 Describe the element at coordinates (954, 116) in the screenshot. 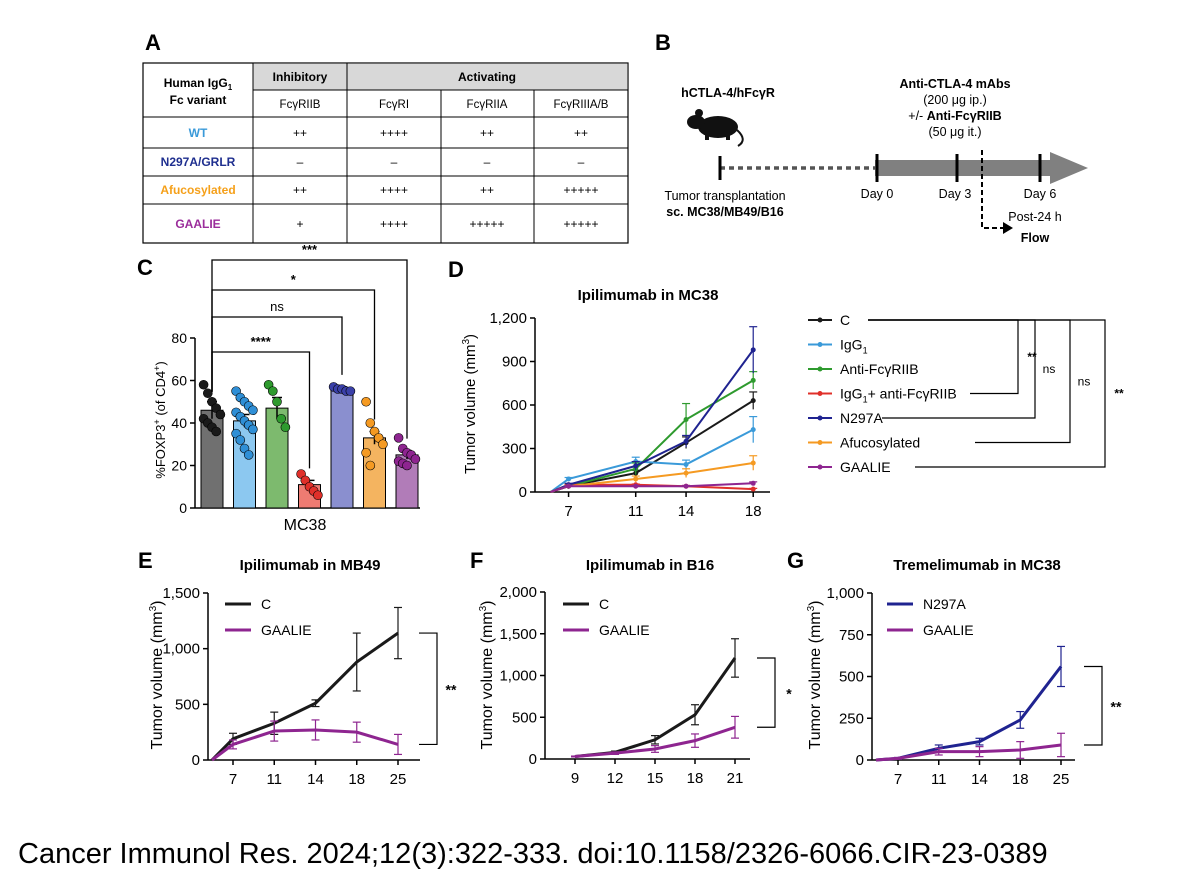

I see `treatment-combo: +/- Anti-FcγRIIB` at that location.